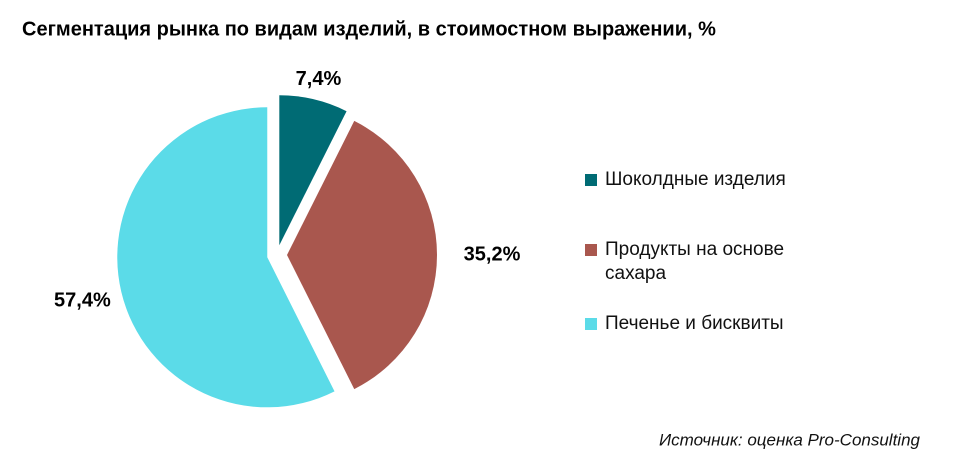  Describe the element at coordinates (695, 261) in the screenshot. I see `legend-label: Продукты на основе сахара` at that location.